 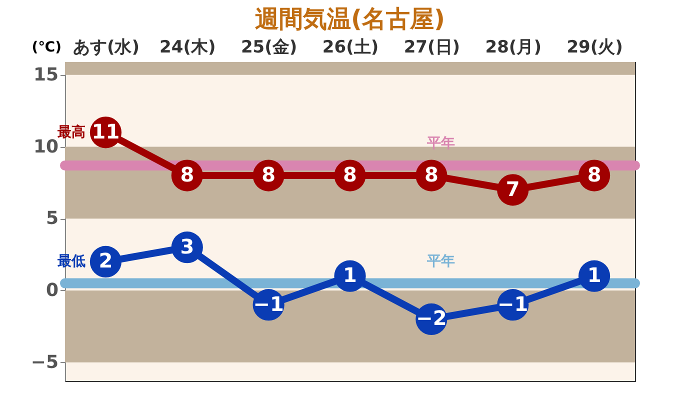 What do you see at coordinates (71, 262) in the screenshot?
I see `series-label: 最低` at bounding box center [71, 262].